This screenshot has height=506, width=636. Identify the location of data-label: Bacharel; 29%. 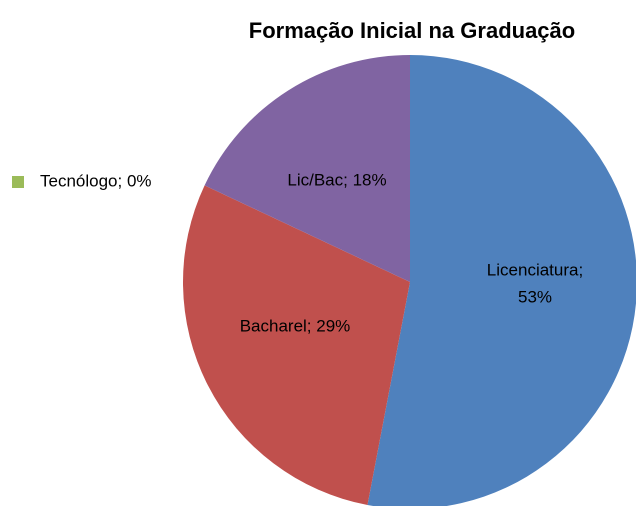
(295, 325).